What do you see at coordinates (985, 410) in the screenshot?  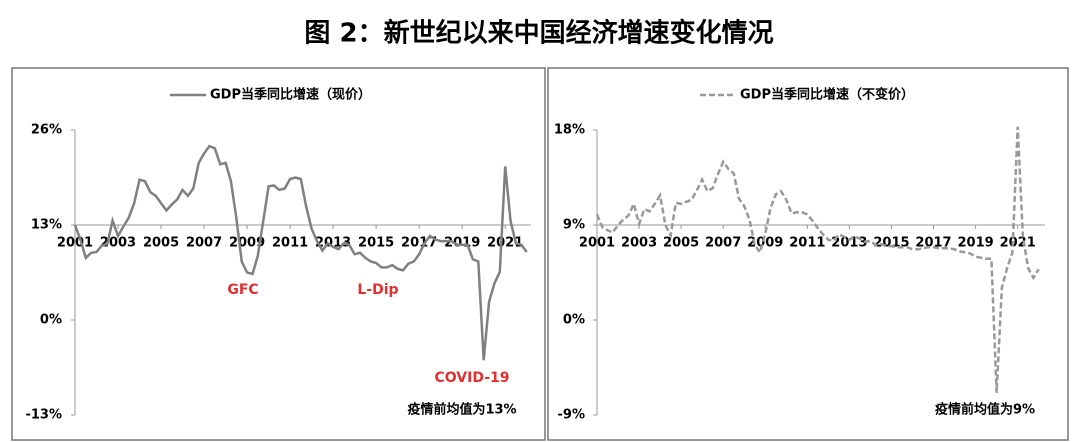 I see `note: 疫情前均值为9%` at bounding box center [985, 410].